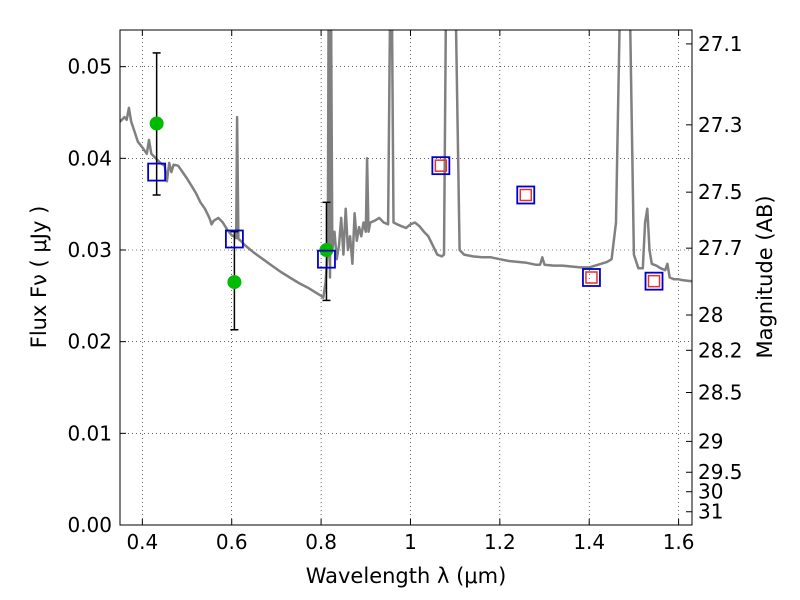 This screenshot has width=800, height=600. Describe the element at coordinates (406, 576) in the screenshot. I see `x-axis-label: Wavelength λ (μm)` at that location.